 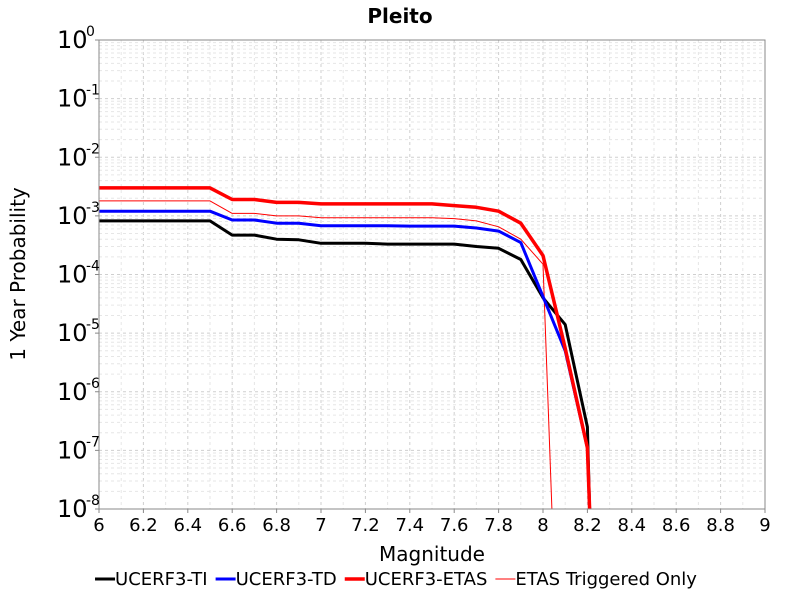 What do you see at coordinates (98, 525) in the screenshot?
I see `x-tick-label: 6` at bounding box center [98, 525].